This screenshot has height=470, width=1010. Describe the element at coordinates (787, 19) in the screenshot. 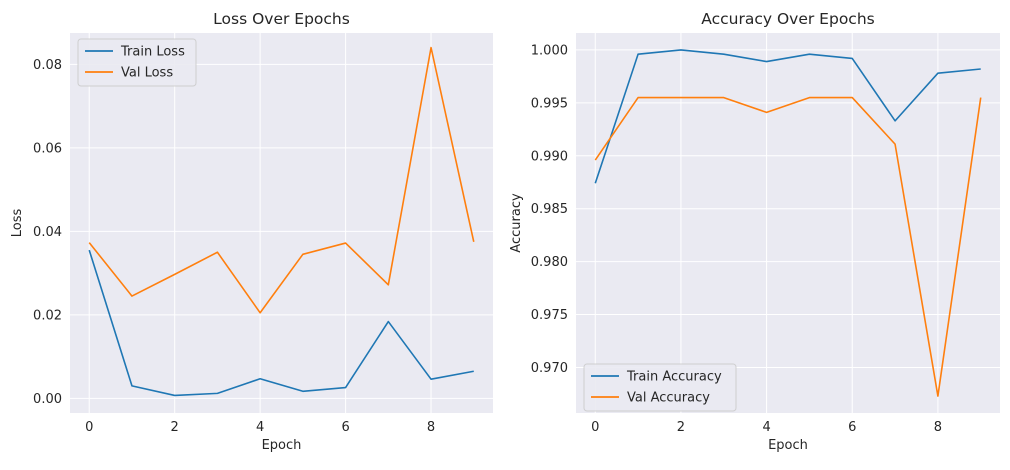

I see `chart-title: Accuracy Over Epochs` at that location.